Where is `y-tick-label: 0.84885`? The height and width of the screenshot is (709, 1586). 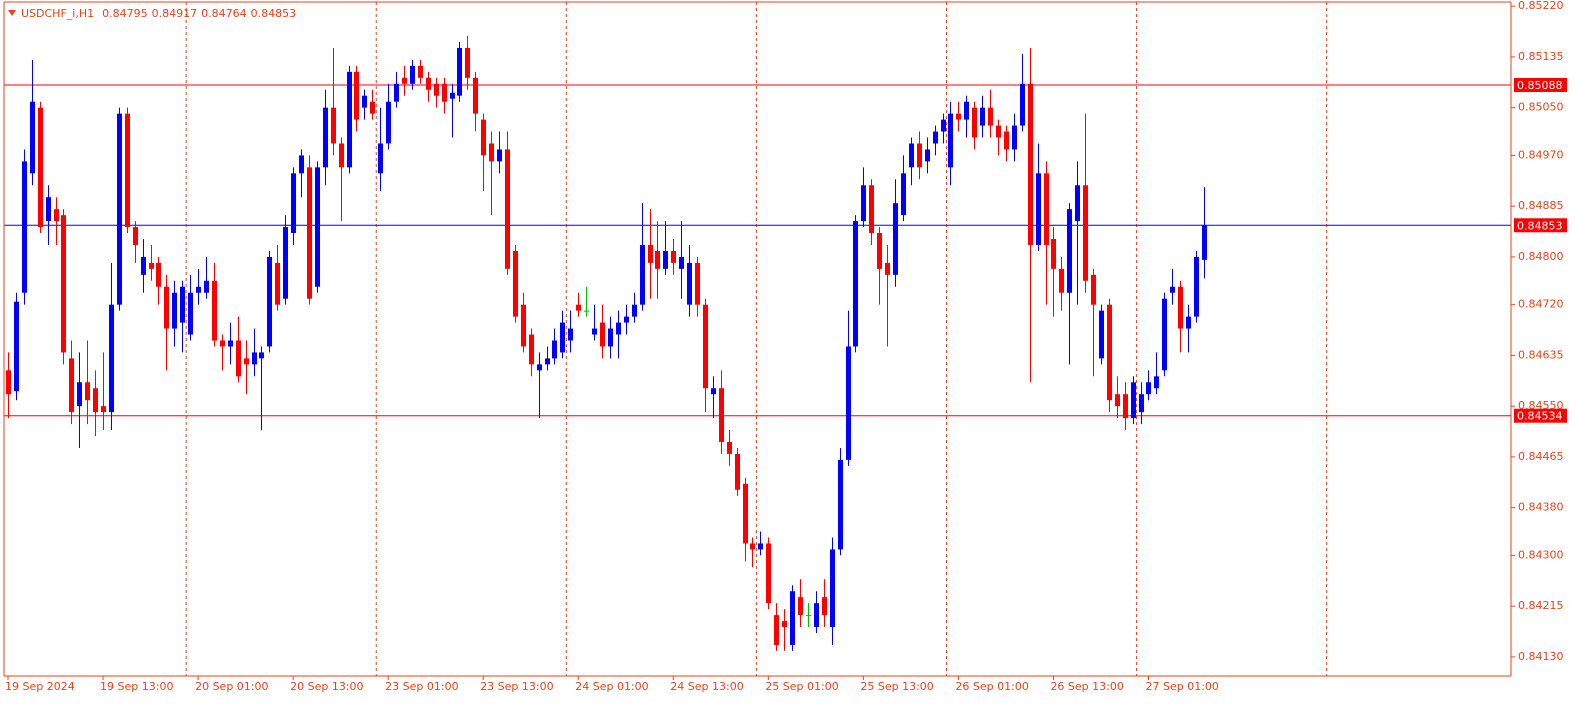
y-tick-label: 0.84885 is located at coordinates (1541, 205).